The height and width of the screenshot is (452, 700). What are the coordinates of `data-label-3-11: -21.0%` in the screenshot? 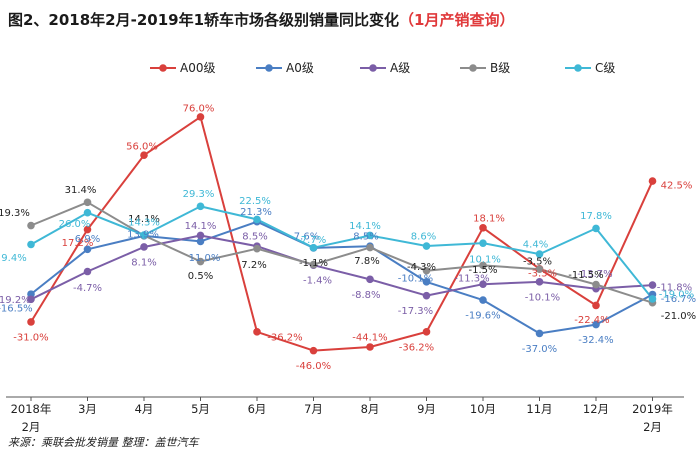 It's located at (678, 316).